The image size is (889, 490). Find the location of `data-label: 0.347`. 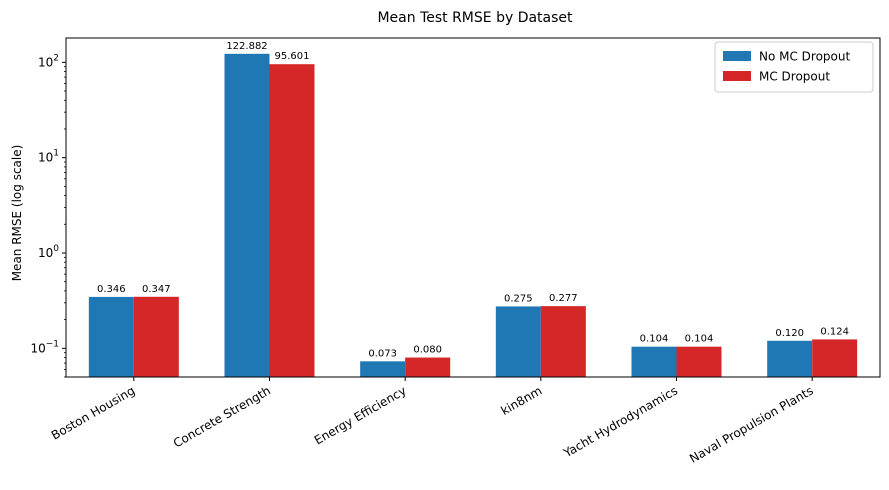

data-label: 0.347 is located at coordinates (156, 289).